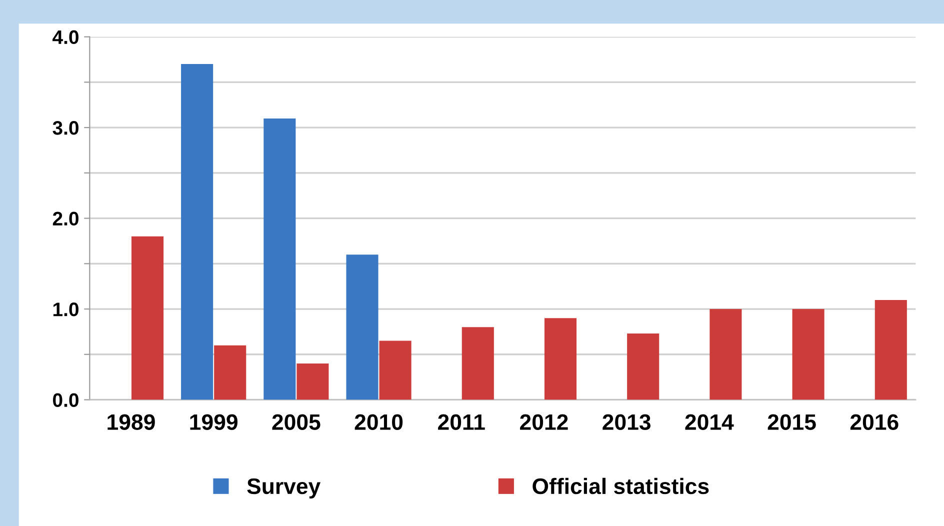 The image size is (944, 526). Describe the element at coordinates (620, 486) in the screenshot. I see `legend-label: Official statistics` at that location.